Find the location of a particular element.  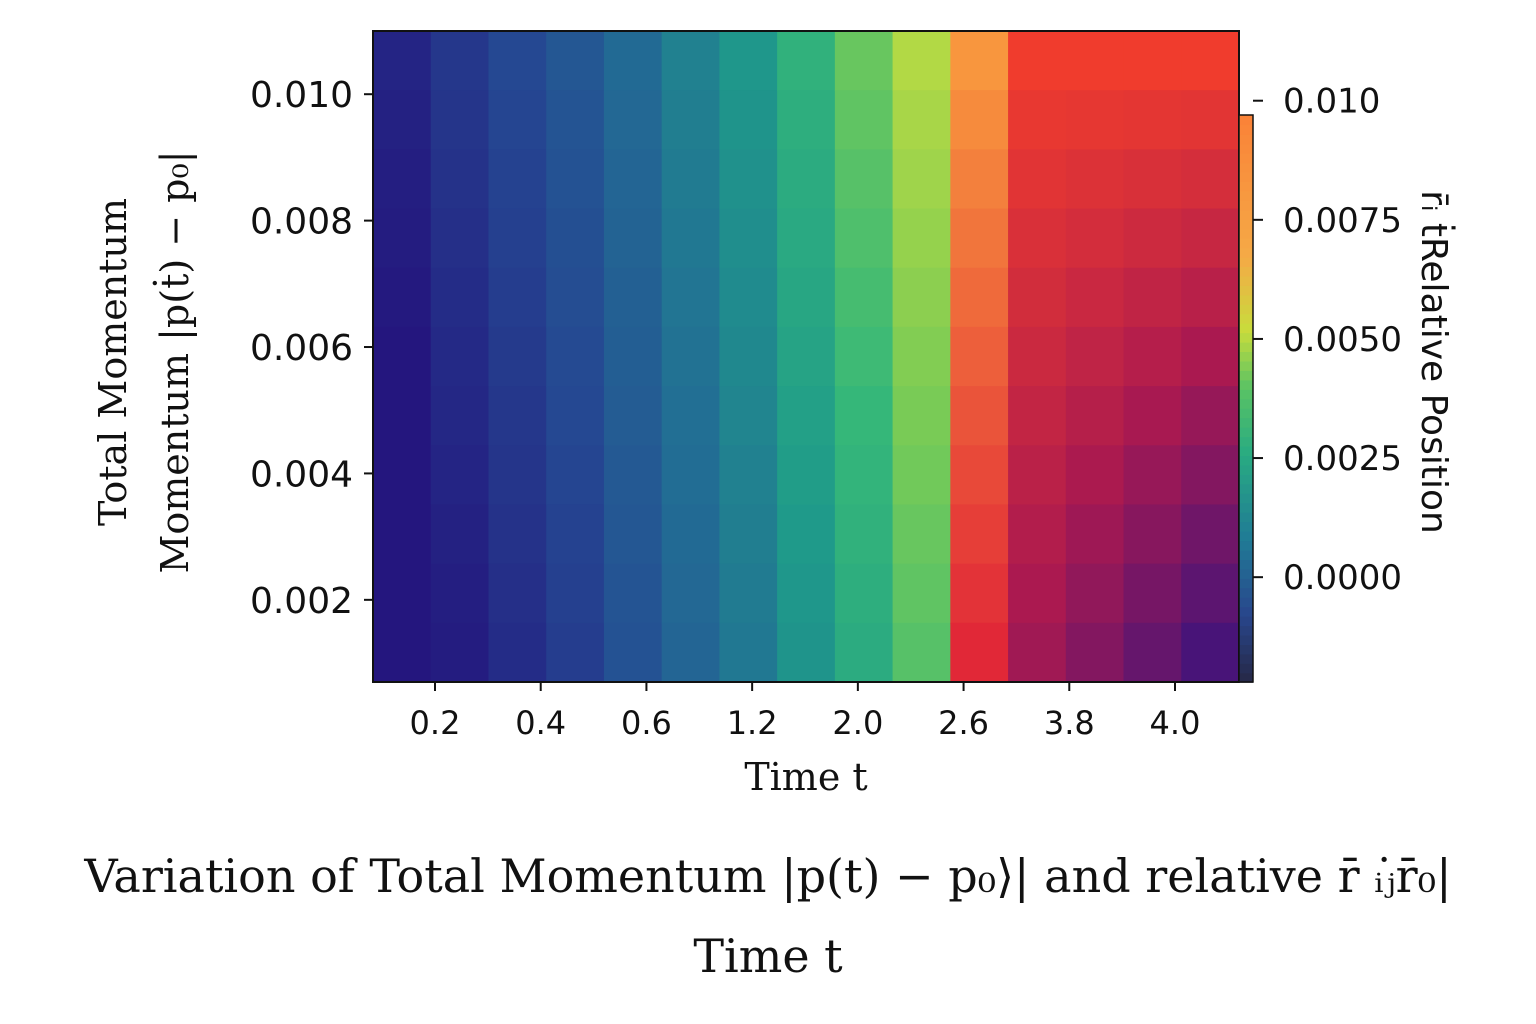

y-axis: 0.002 0.004 0.006 0.008 0.010 is located at coordinates (311, 348).